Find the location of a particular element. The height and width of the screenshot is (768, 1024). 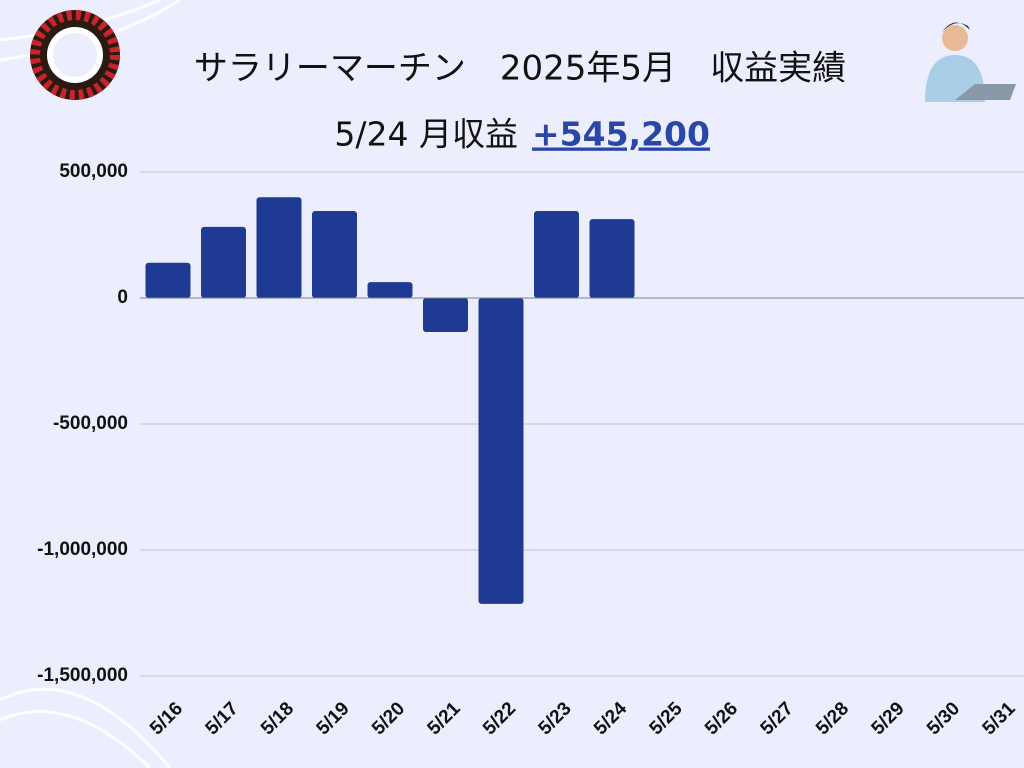

chart-subtitle: 5/24 月収益 is located at coordinates (426, 134).